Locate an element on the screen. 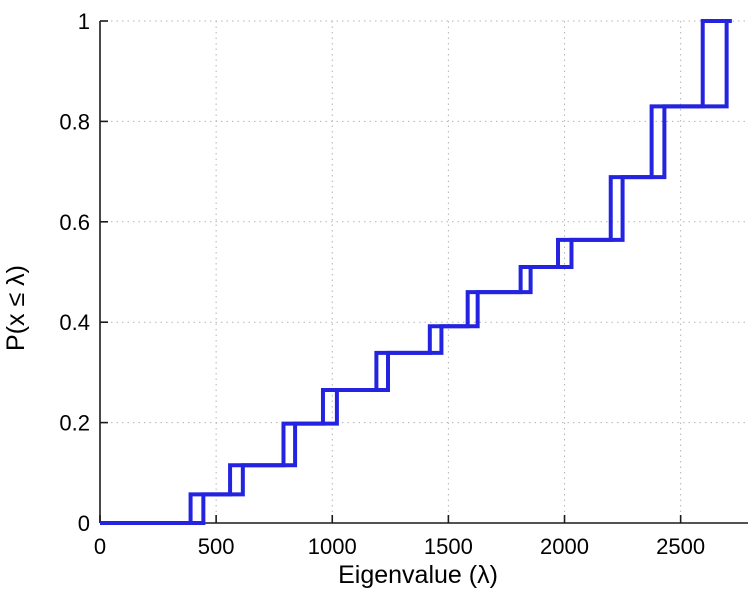  y-tick-label: 0 is located at coordinates (84, 523).